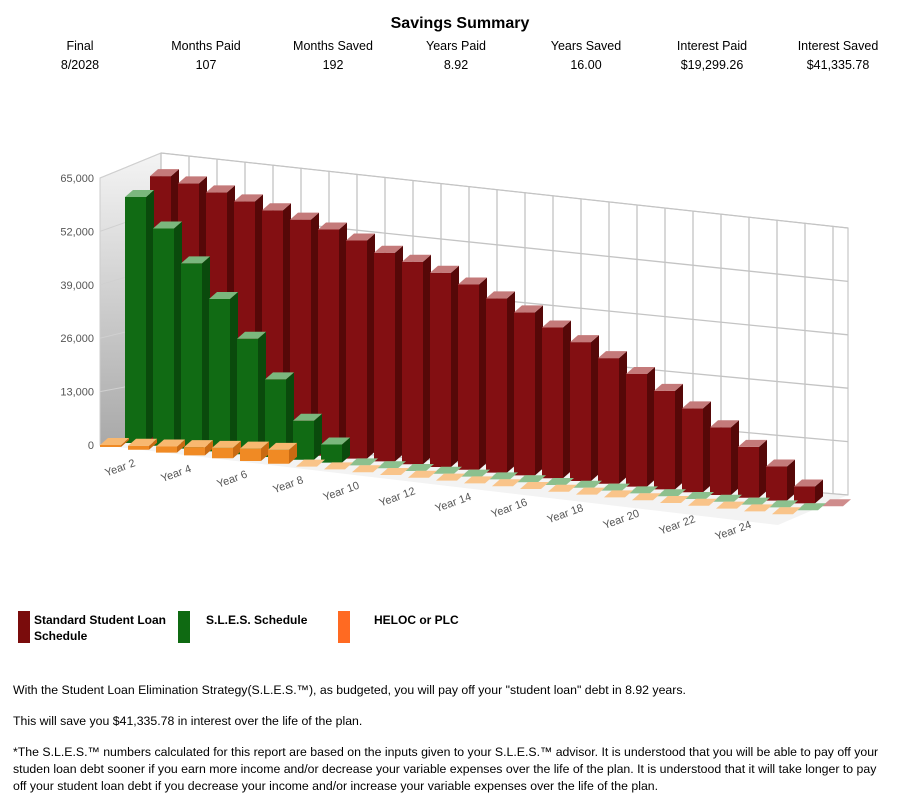  What do you see at coordinates (176, 474) in the screenshot?
I see `x-tick-label: Year 4` at bounding box center [176, 474].